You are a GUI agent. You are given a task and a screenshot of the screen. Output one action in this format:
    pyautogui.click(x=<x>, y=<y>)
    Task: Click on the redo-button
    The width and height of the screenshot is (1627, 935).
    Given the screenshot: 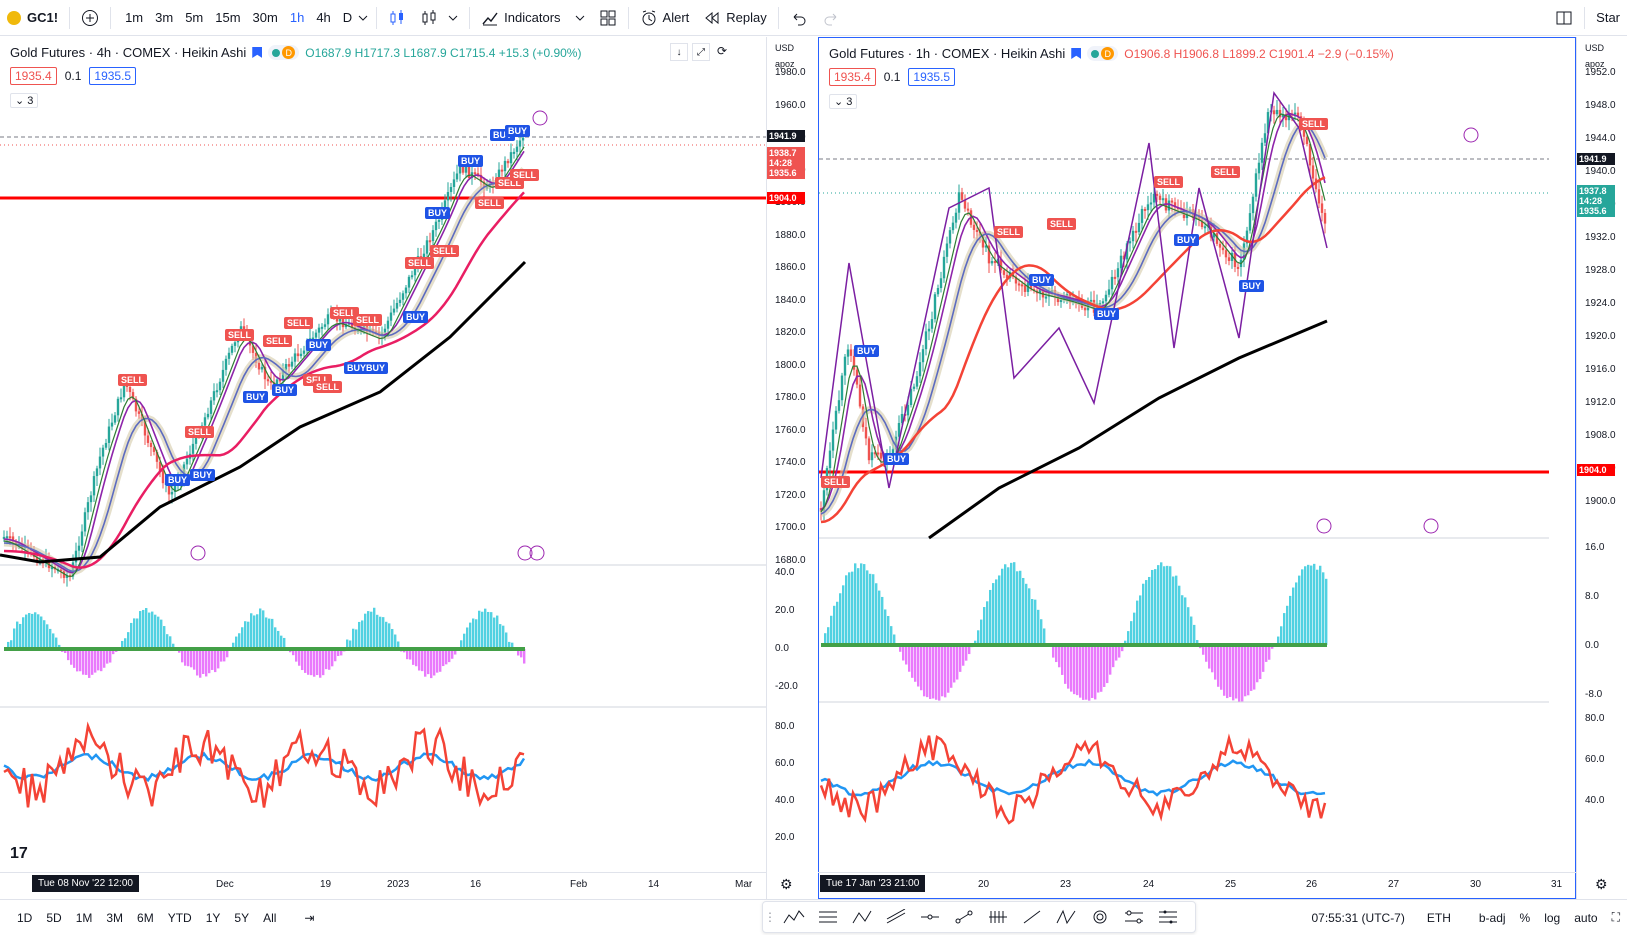 What is the action you would take?
    pyautogui.click(x=831, y=18)
    